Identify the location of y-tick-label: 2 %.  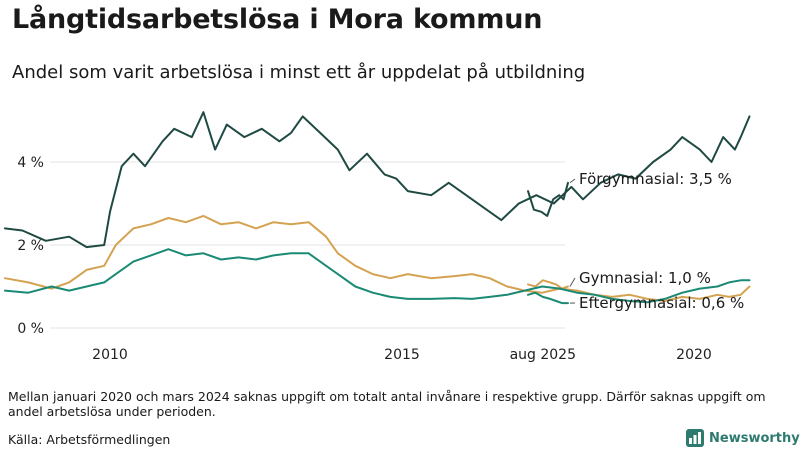
(30, 246).